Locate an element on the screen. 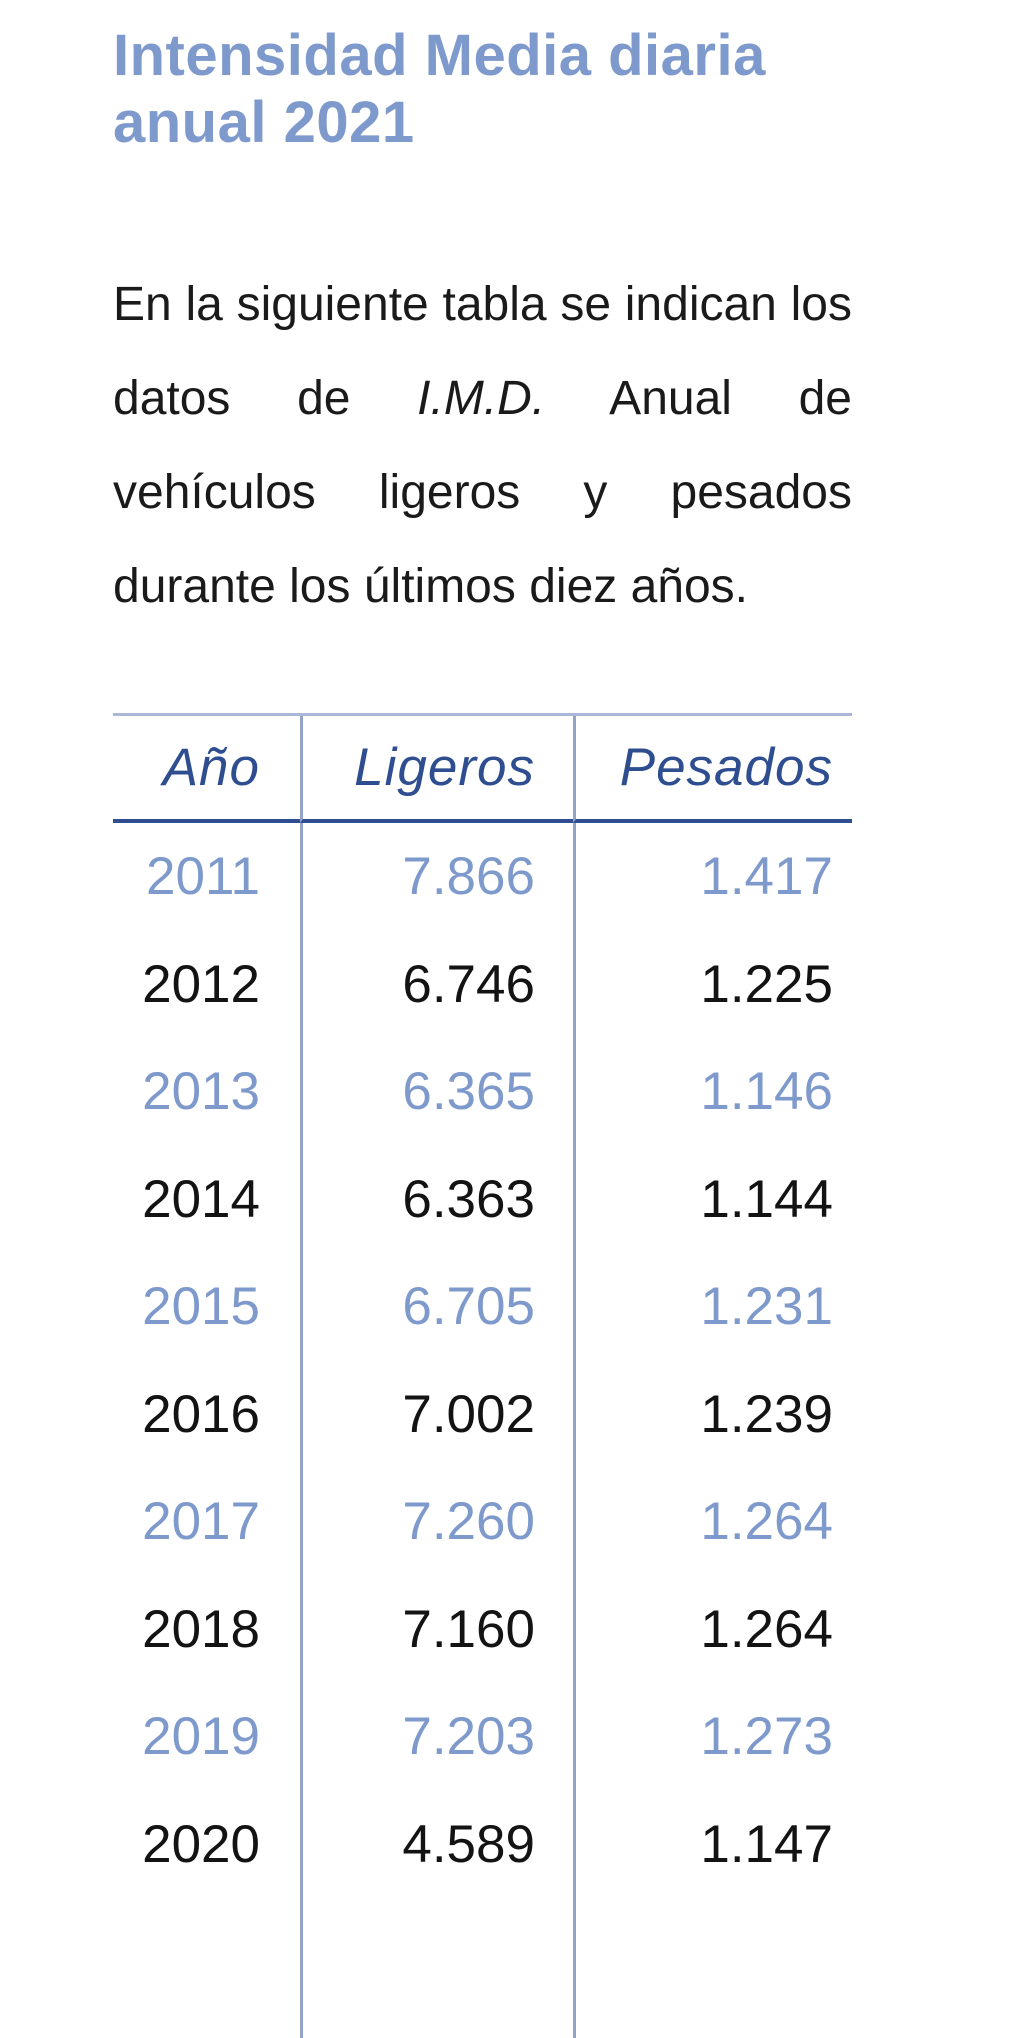 This screenshot has width=1030, height=2038. pesados-cell: 1.146 is located at coordinates (712, 1092).